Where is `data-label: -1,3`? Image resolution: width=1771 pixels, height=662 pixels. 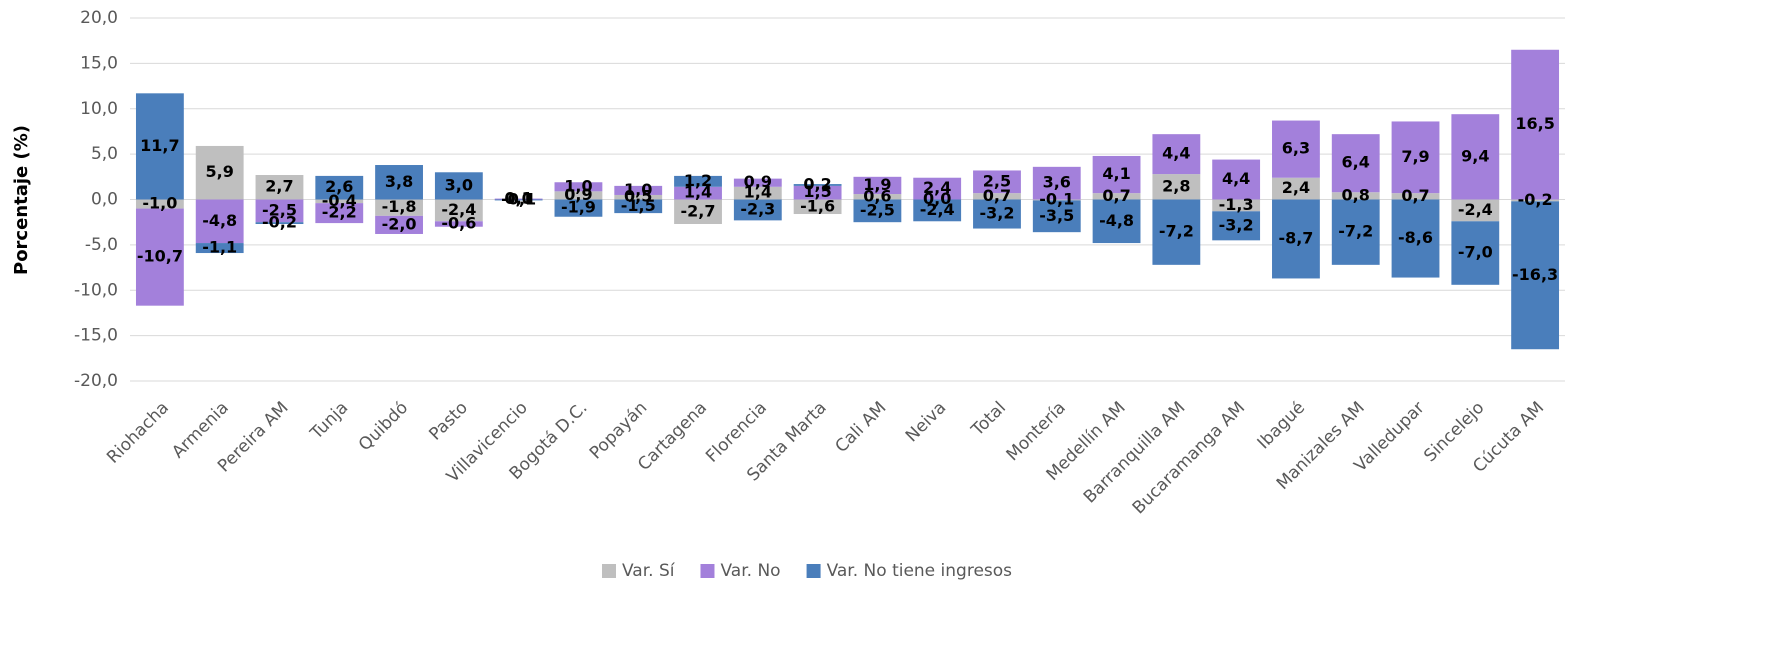
data-label: -1,3 is located at coordinates (1236, 204).